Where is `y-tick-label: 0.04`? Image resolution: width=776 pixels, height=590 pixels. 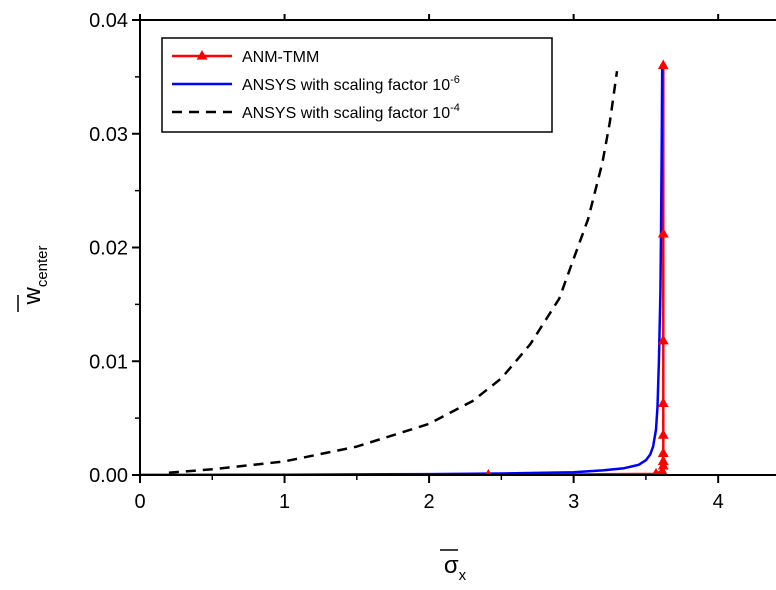 y-tick-label: 0.04 is located at coordinates (108, 21).